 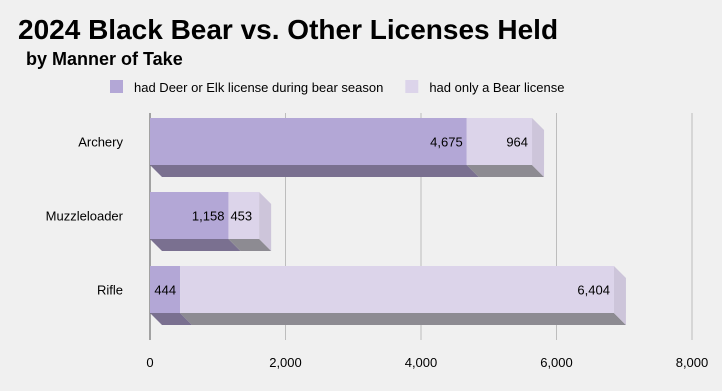 I want to click on bar-rifle-had-deer-or-elk-license-during-bear-season, so click(x=165, y=289).